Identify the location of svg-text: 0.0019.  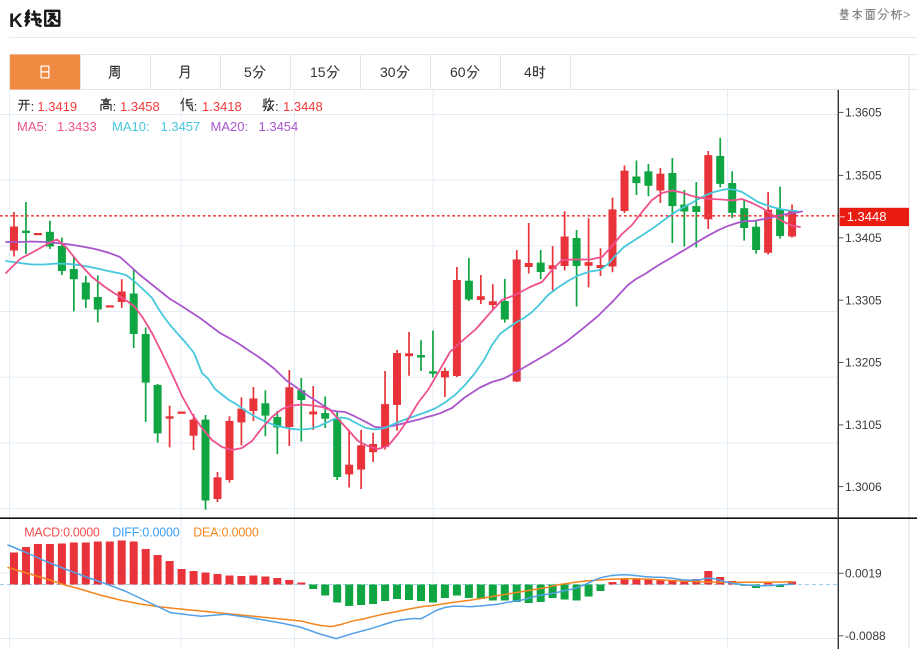
(863, 574).